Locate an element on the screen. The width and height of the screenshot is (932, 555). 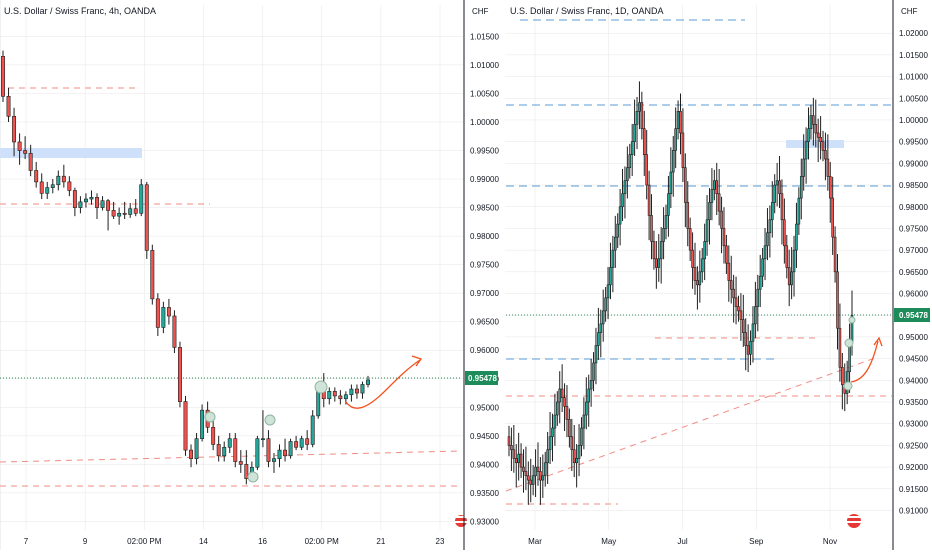
x-tick-label: 14 is located at coordinates (203, 541).